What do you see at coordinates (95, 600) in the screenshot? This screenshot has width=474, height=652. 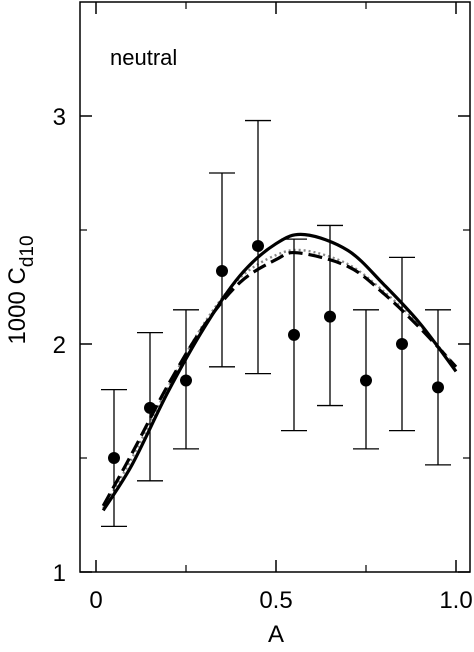 I see `x-tick-label-0: 0` at bounding box center [95, 600].